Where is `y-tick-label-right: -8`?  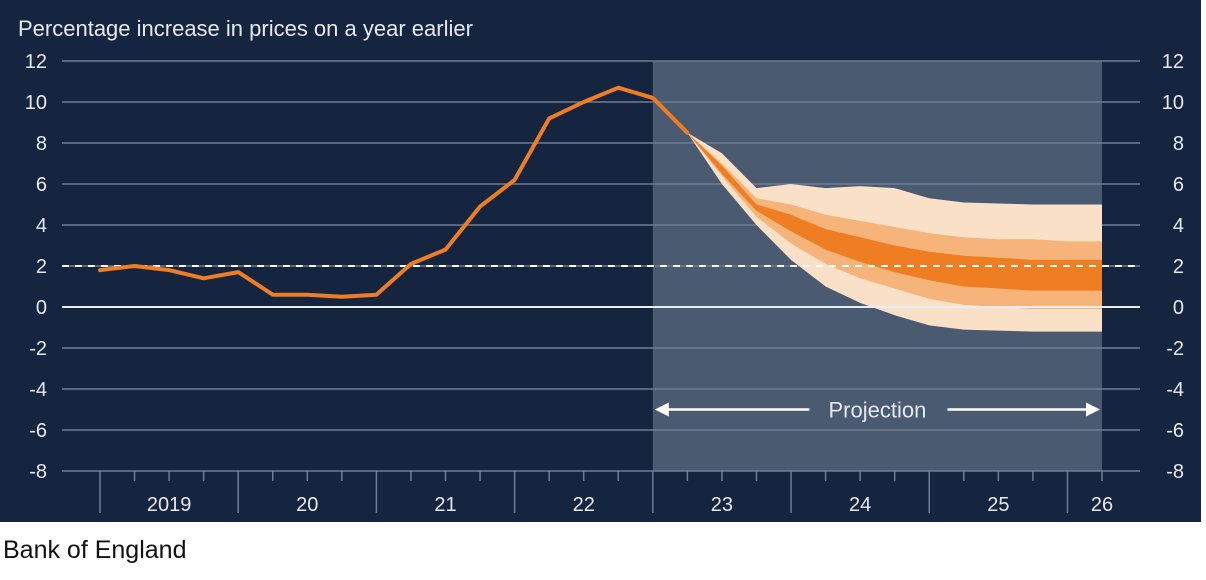
y-tick-label-right: -8 is located at coordinates (1175, 472).